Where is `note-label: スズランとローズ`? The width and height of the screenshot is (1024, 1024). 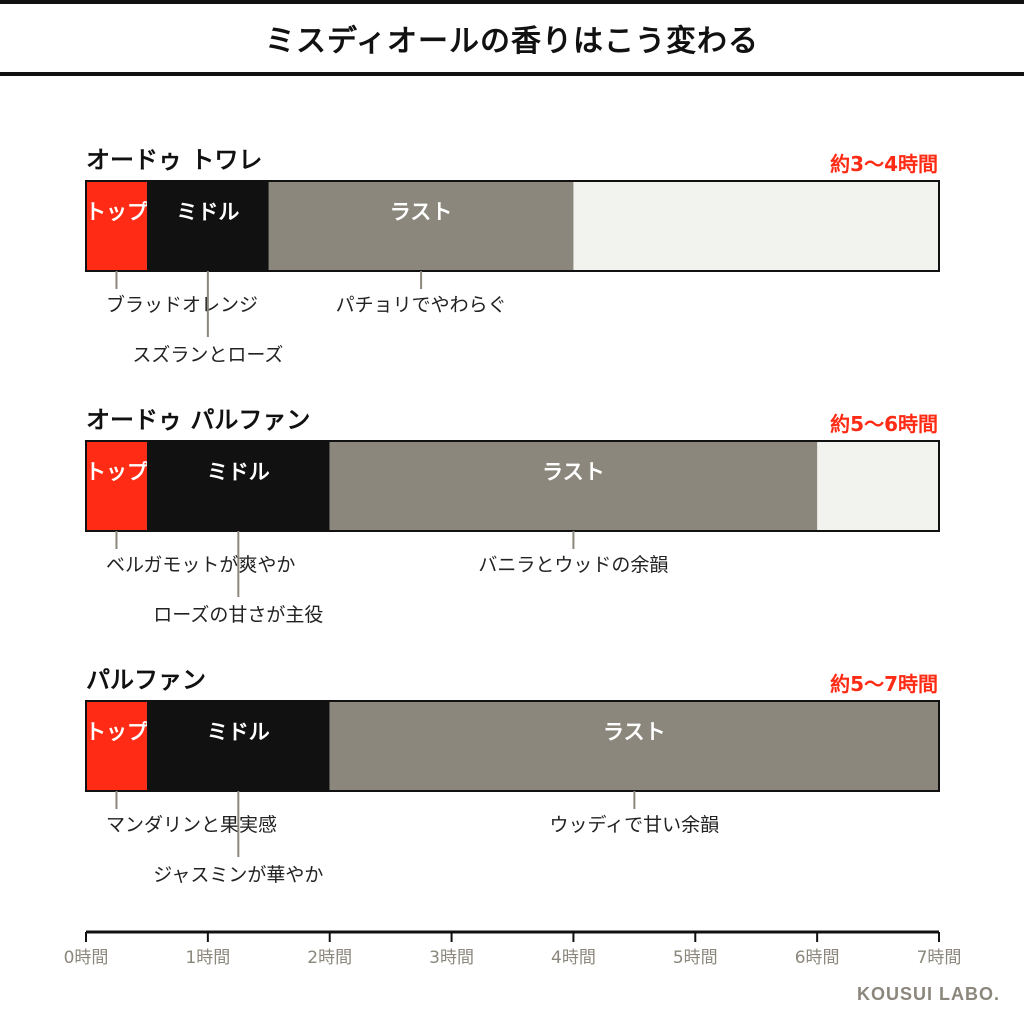 note-label: スズランとローズ is located at coordinates (207, 355).